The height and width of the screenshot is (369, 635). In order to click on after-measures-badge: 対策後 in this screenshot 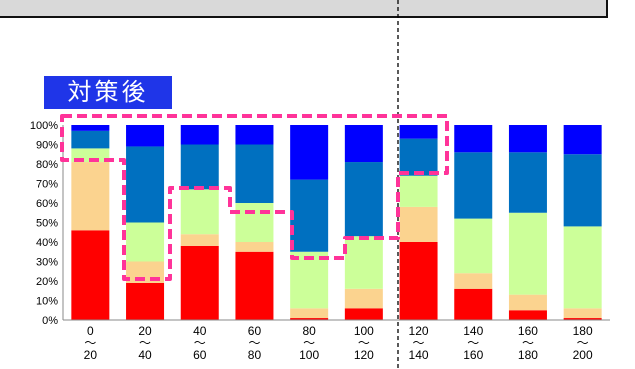, I will do `click(108, 92)`.